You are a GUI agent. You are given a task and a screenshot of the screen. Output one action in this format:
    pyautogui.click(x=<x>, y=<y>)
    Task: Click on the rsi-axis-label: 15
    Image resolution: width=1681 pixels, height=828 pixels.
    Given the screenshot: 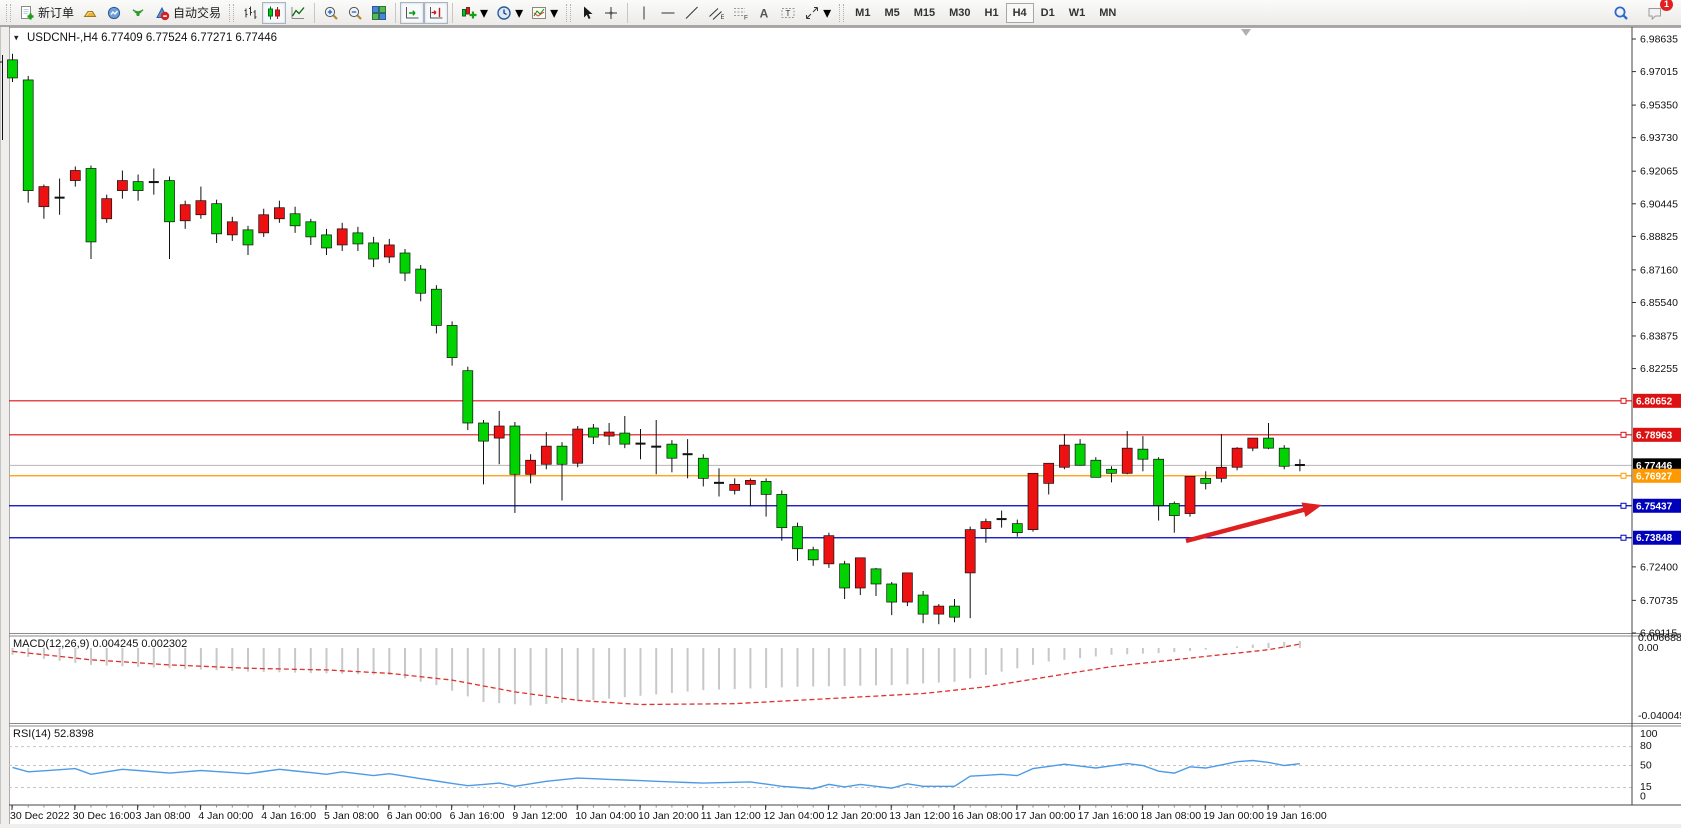 What is the action you would take?
    pyautogui.click(x=1646, y=787)
    